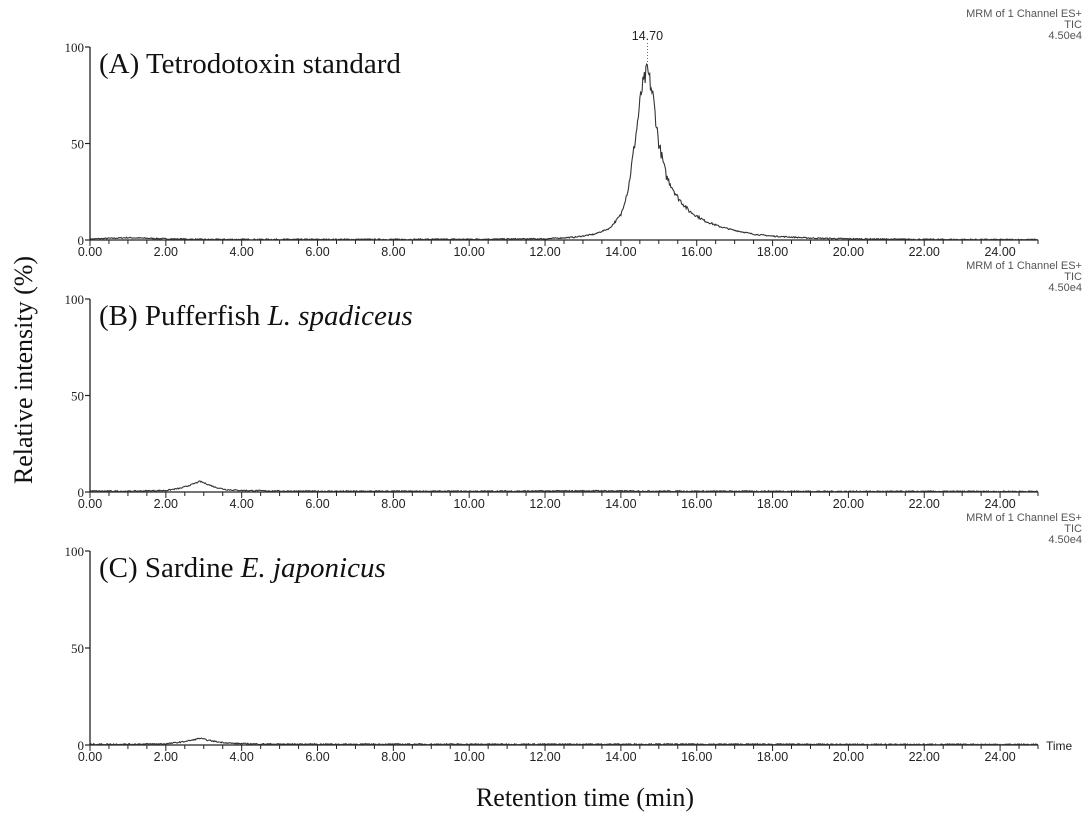 This screenshot has width=1087, height=815. Describe the element at coordinates (313, 568) in the screenshot. I see `panel-title-part: E. japonicus` at that location.